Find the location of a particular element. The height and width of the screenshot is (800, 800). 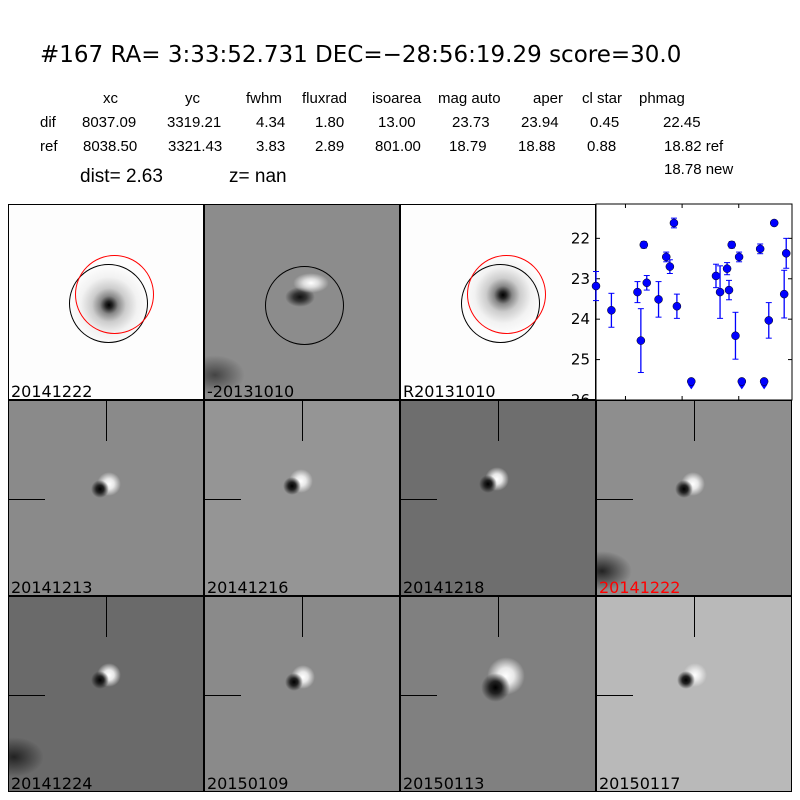

cell-ref-phmag: 18.82 ref is located at coordinates (694, 146).